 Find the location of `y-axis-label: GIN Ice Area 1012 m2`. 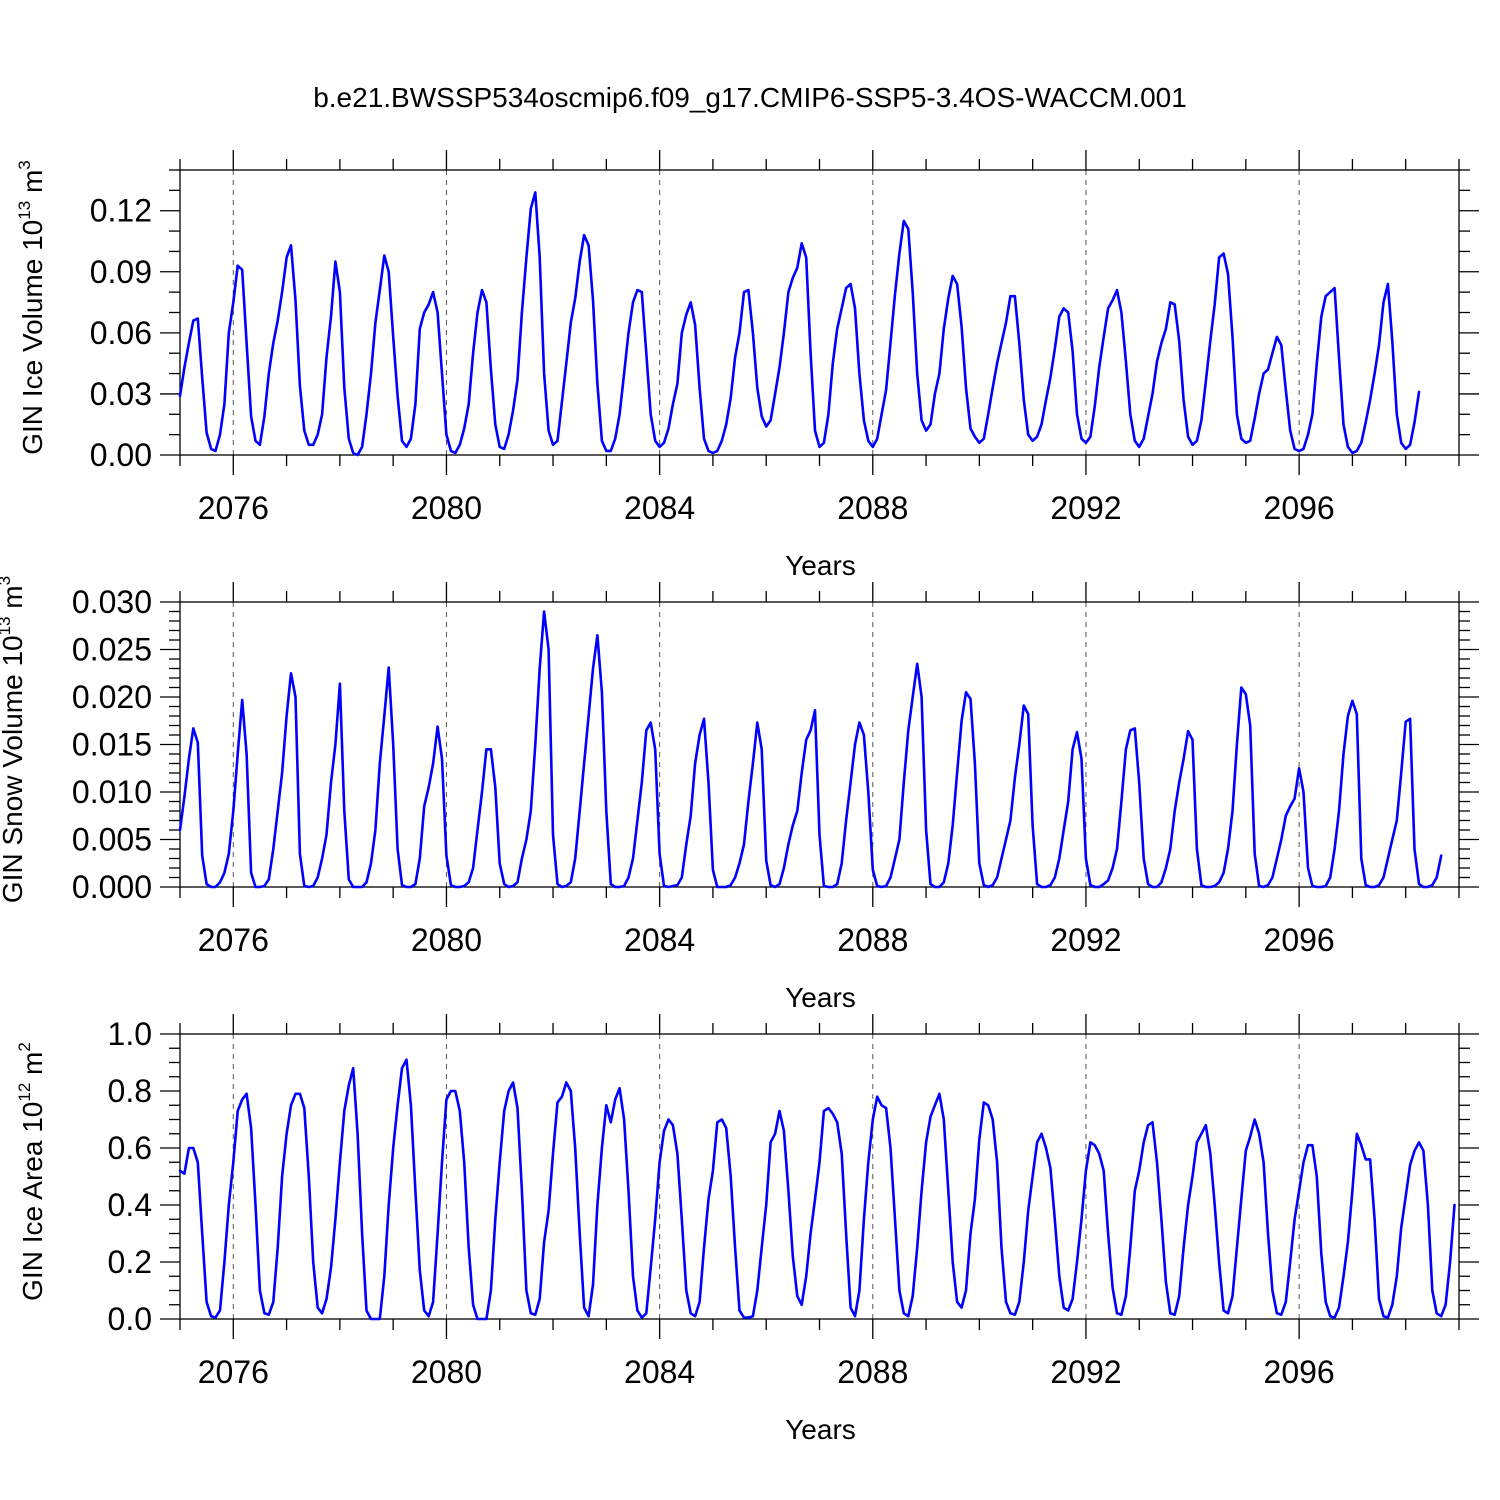

y-axis-label: GIN Ice Area 1012 m2 is located at coordinates (31, 1171).